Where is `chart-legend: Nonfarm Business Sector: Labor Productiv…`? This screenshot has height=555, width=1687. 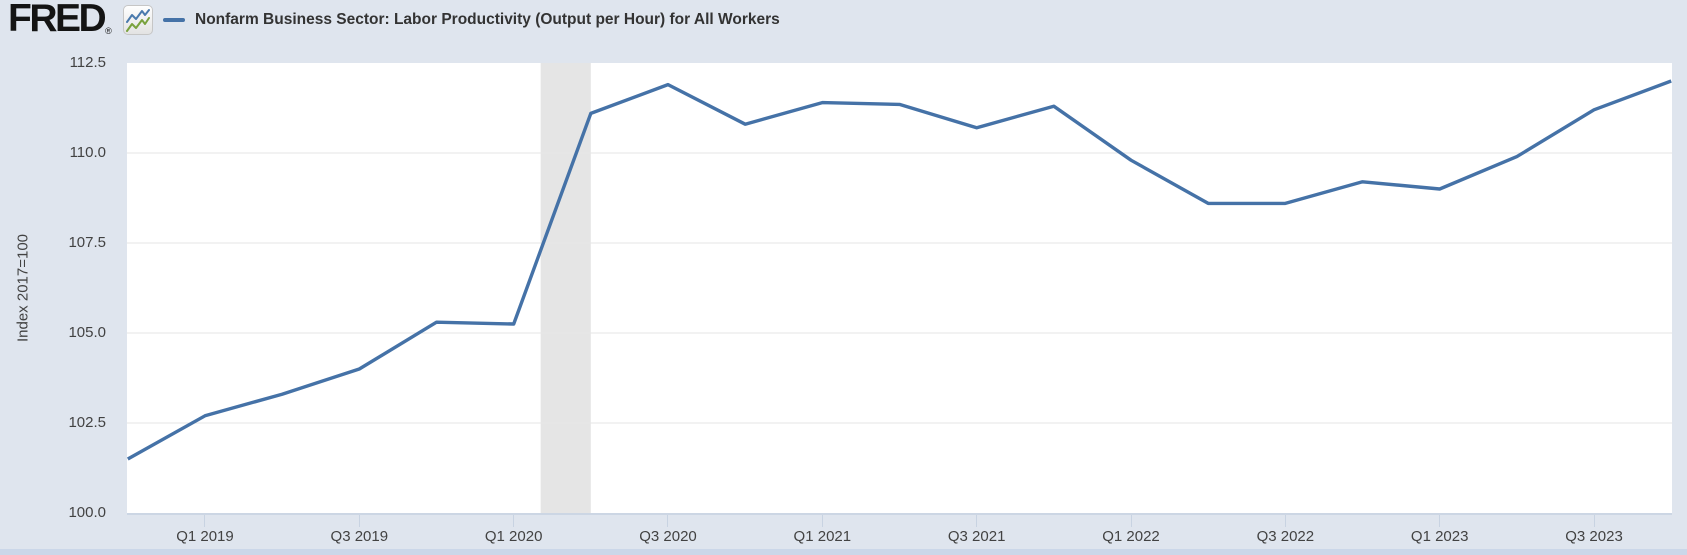 chart-legend: Nonfarm Business Sector: Labor Productiv… is located at coordinates (471, 20).